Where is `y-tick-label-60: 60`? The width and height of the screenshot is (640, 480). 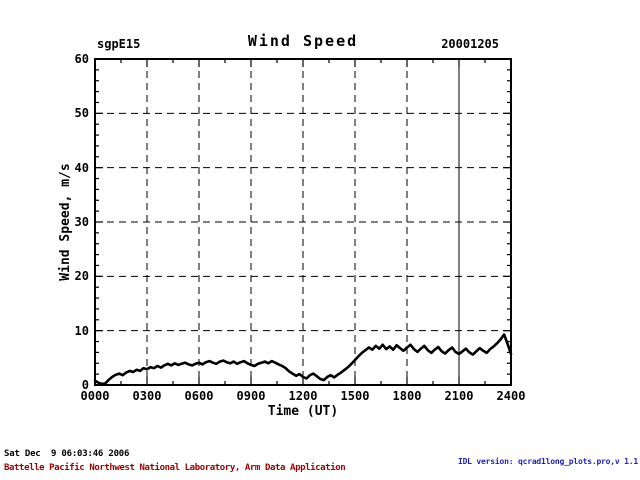 y-tick-label-60: 60 is located at coordinates (81, 59).